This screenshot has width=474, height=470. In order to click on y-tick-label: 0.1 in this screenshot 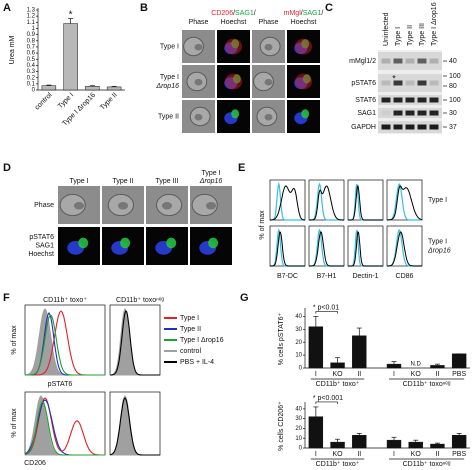, I will do `click(31, 84)`.